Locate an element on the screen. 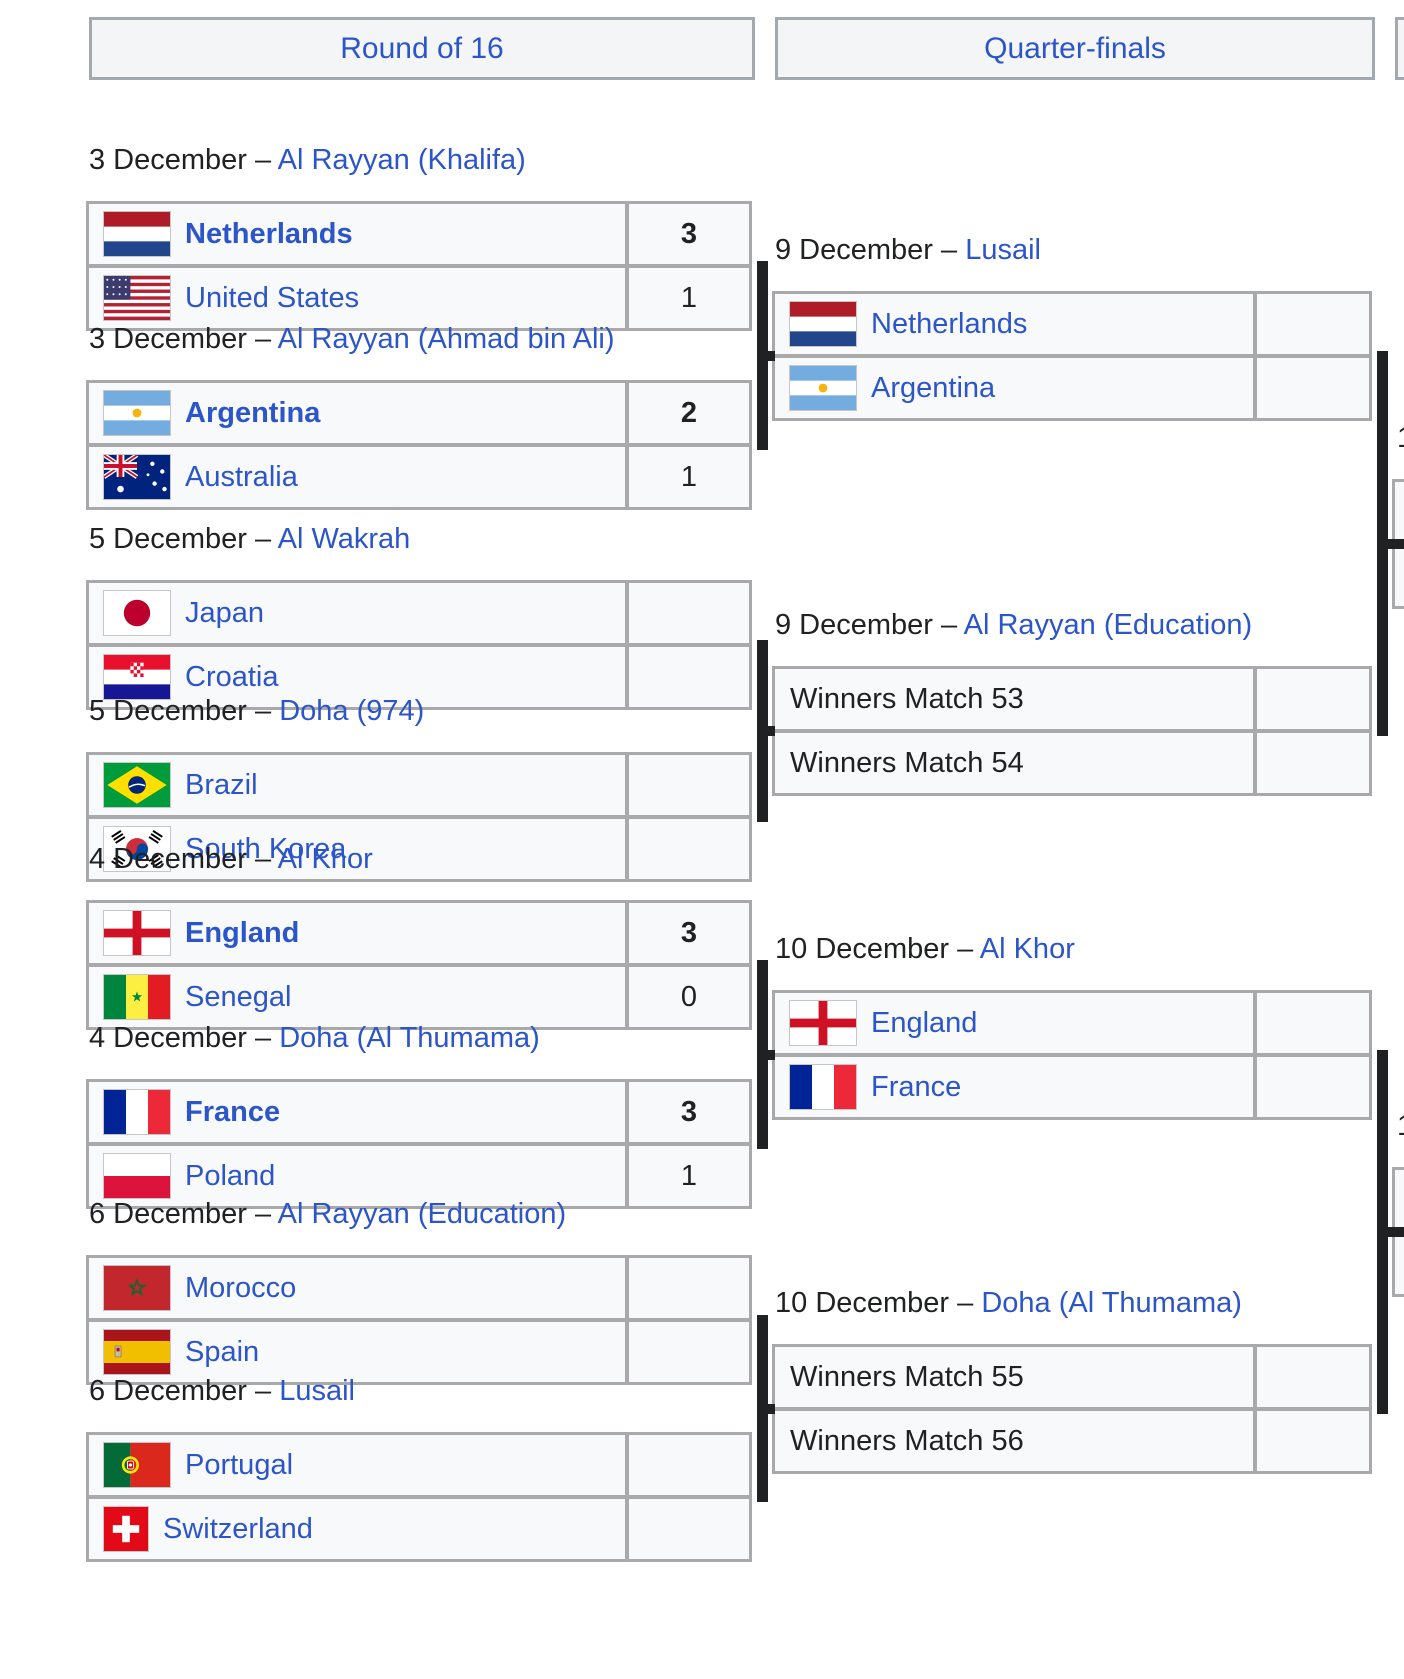  match-table: Japan Croatia is located at coordinates (419, 645).